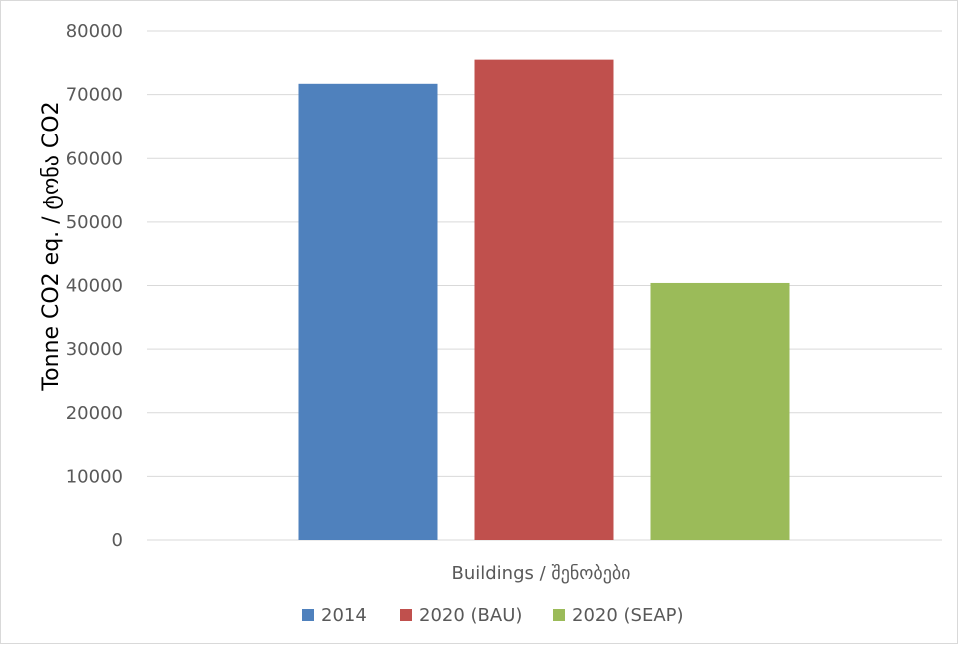 This screenshot has width=958, height=645. Describe the element at coordinates (94, 158) in the screenshot. I see `y-tick-label: 60000` at that location.